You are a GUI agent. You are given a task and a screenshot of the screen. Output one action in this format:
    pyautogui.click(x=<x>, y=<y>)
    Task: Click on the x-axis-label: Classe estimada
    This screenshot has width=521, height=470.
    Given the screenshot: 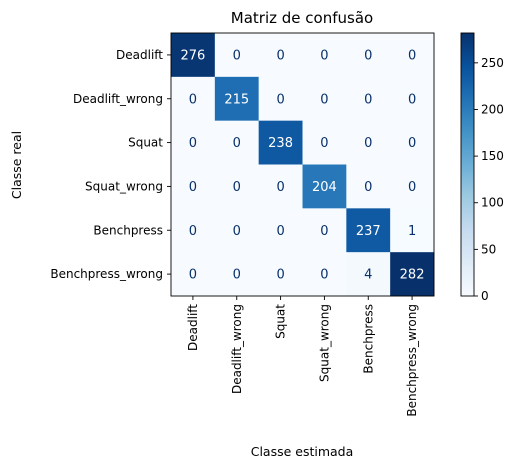 What is the action you would take?
    pyautogui.click(x=302, y=451)
    